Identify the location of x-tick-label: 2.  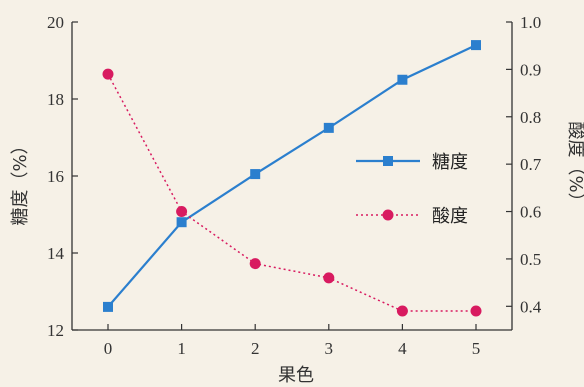
(255, 348).